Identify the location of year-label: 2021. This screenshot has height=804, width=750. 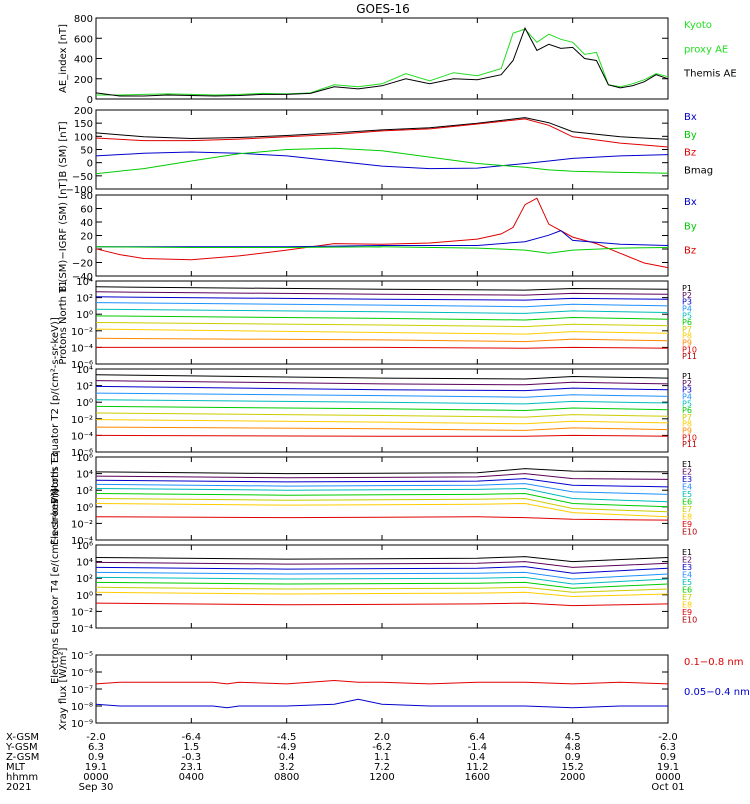
(18, 787).